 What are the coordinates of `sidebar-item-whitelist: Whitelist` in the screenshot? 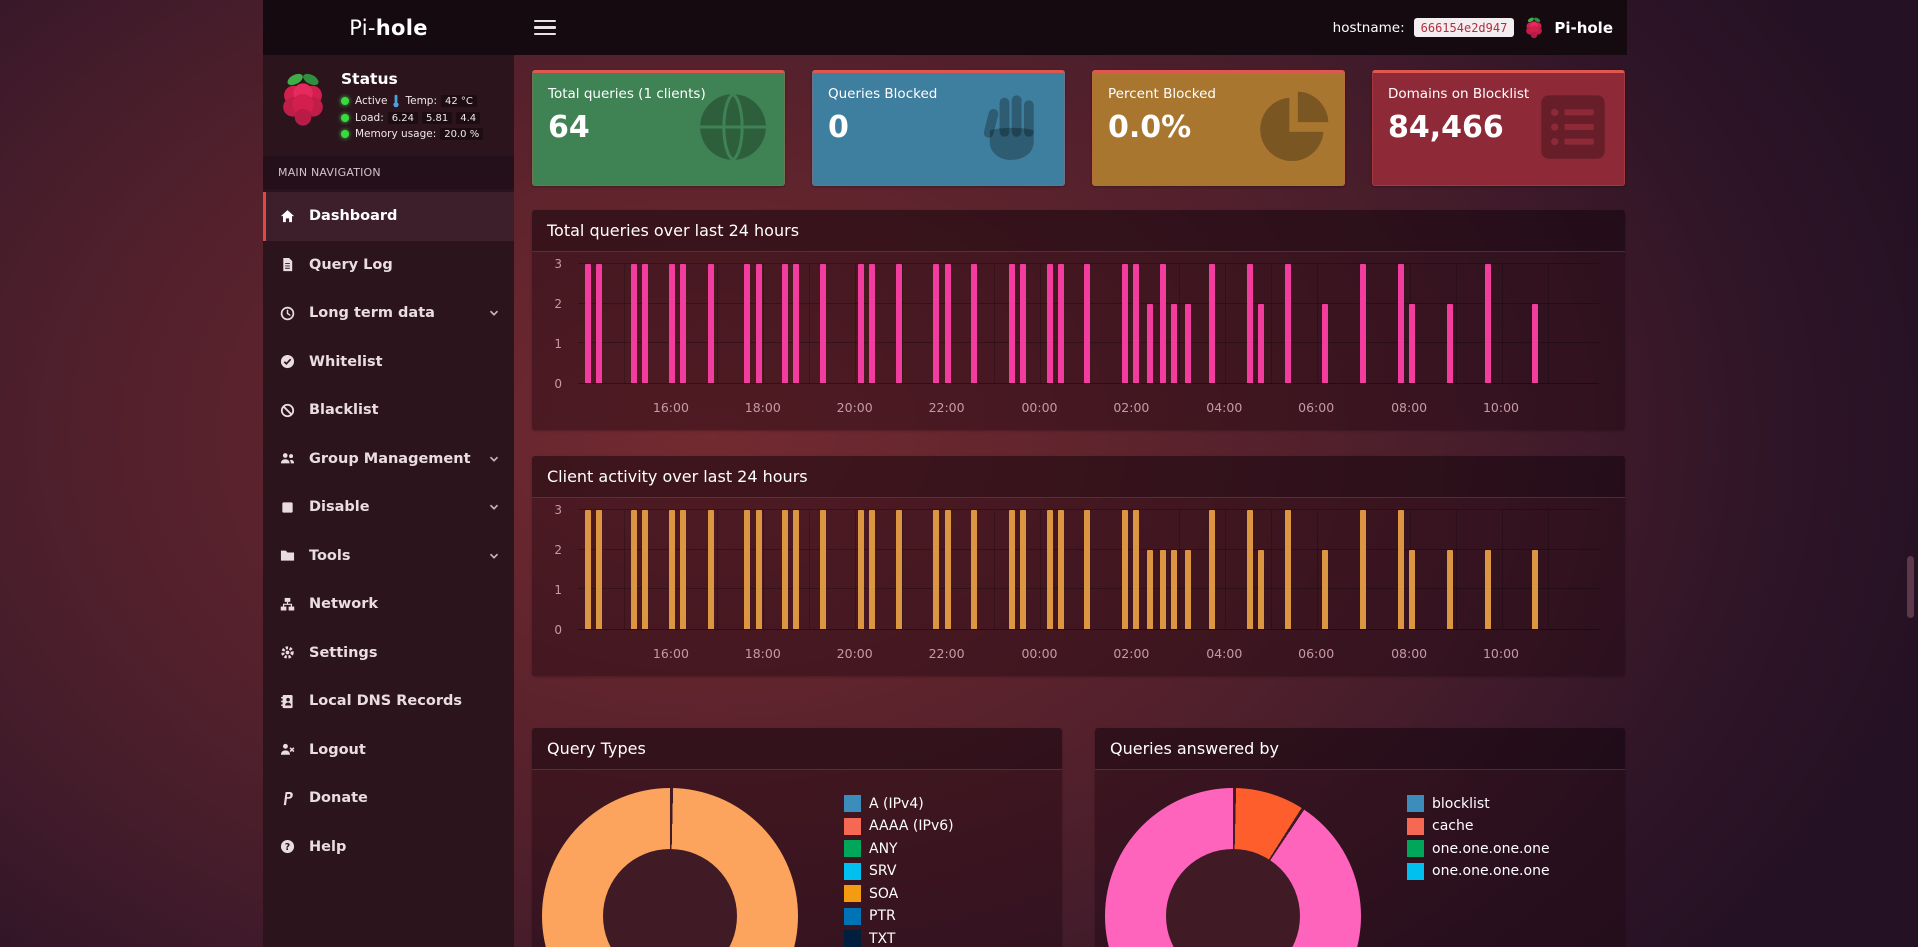 It's located at (388, 362).